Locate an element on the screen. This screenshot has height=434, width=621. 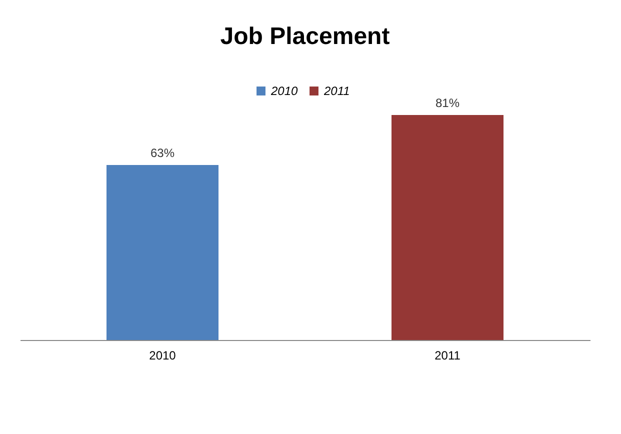
data-label: 81% is located at coordinates (447, 103).